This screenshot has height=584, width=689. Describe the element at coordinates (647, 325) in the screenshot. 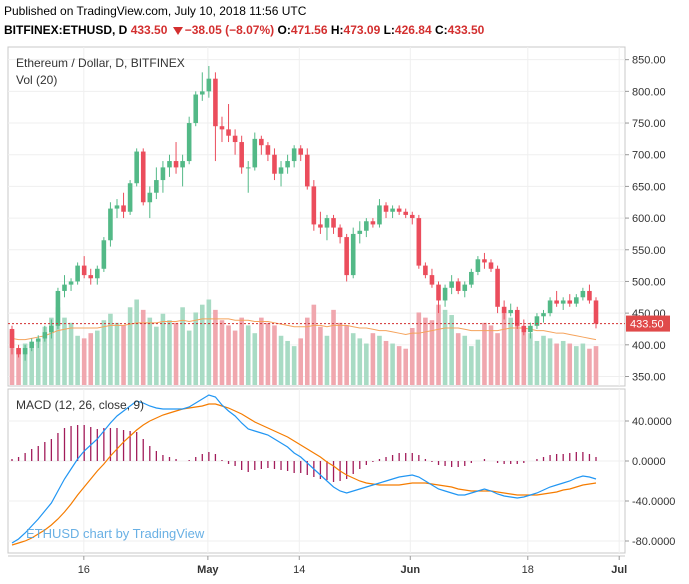

I see `last-price-label: 433.50` at that location.